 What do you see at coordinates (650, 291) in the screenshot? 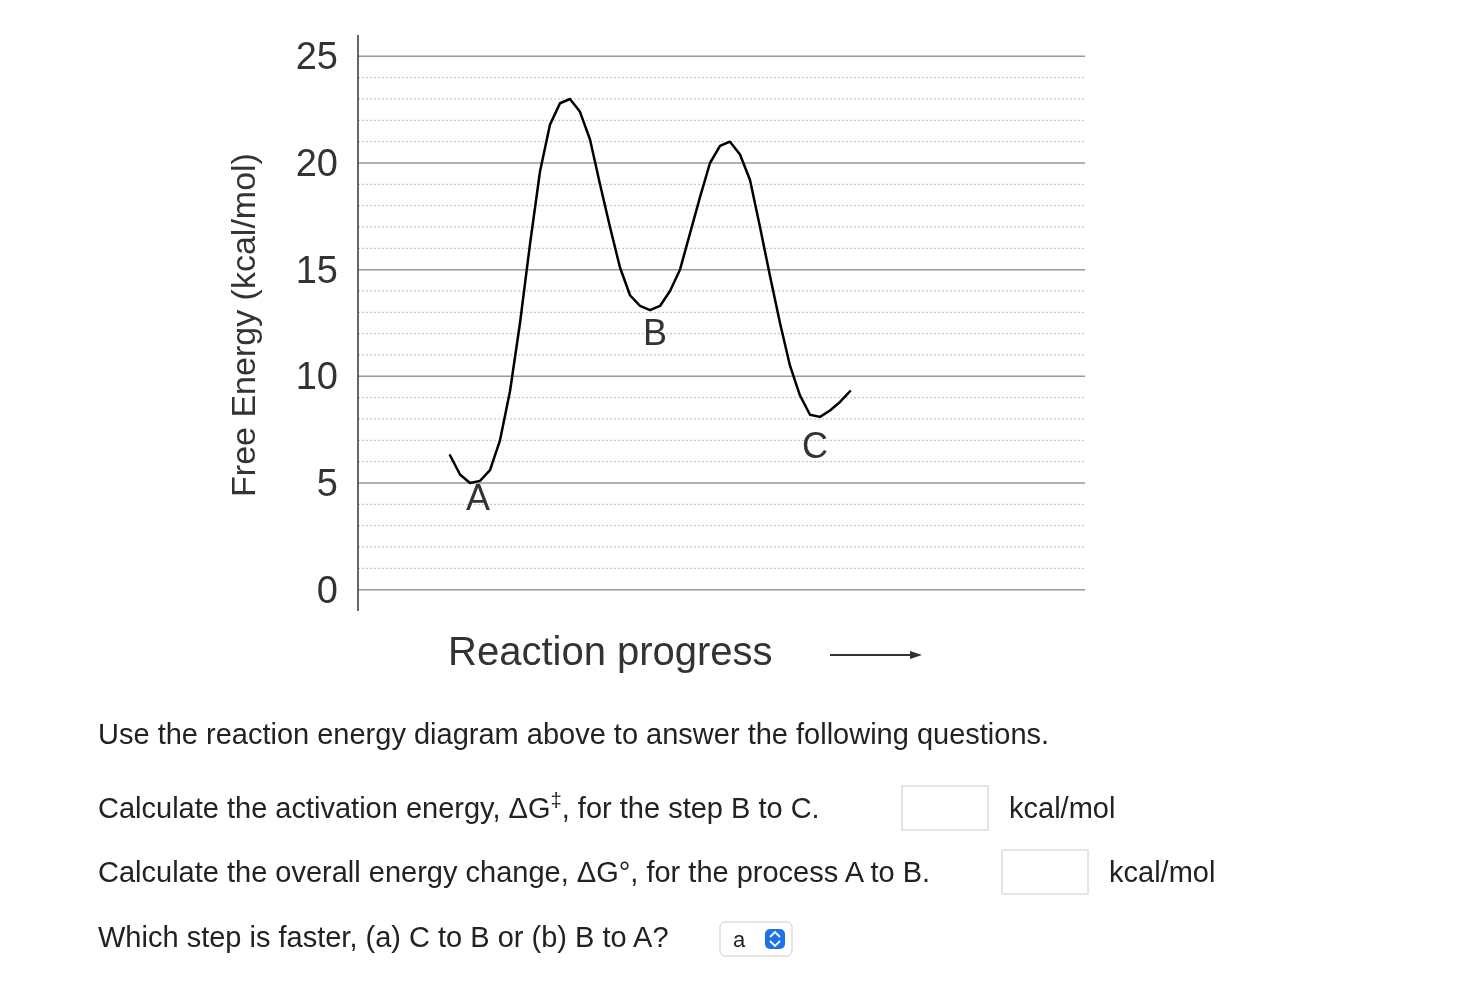
I see `line-series` at bounding box center [650, 291].